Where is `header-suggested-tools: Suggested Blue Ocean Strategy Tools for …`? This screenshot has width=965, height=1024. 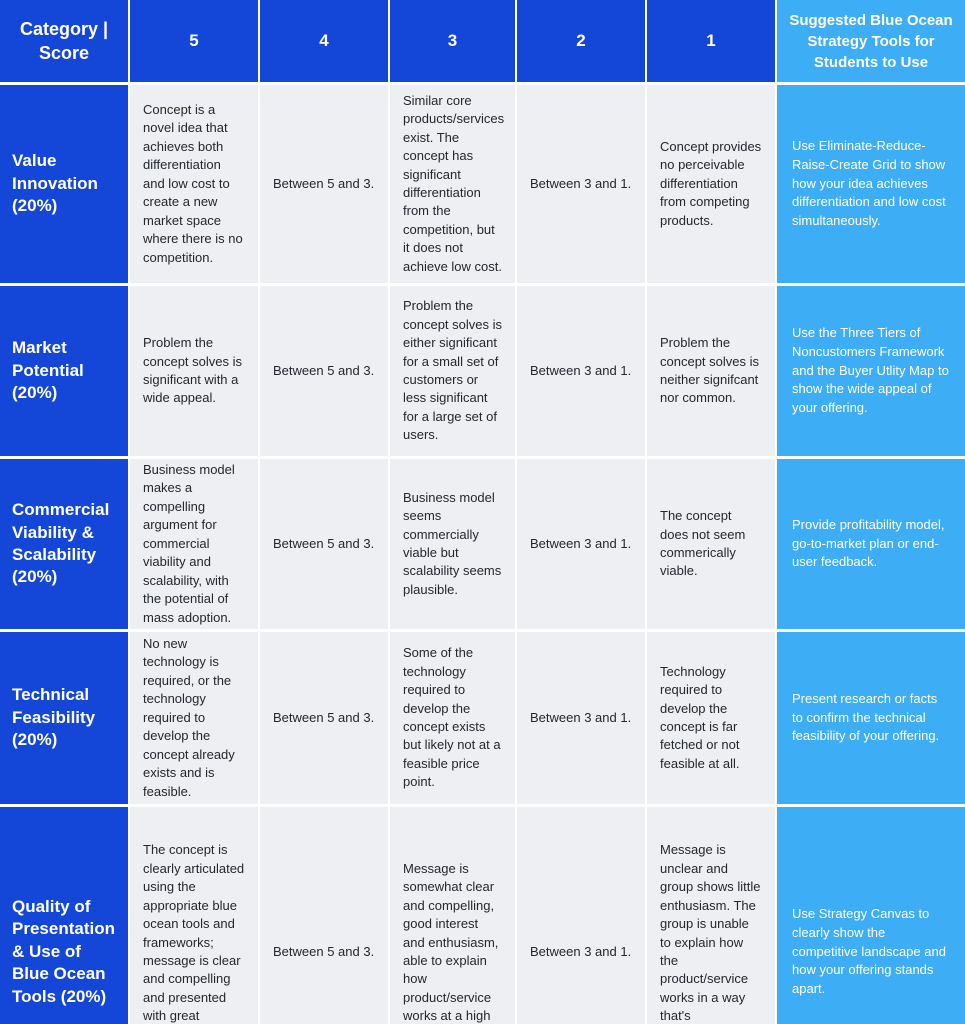
header-suggested-tools: Suggested Blue Ocean Strategy Tools for … is located at coordinates (871, 41).